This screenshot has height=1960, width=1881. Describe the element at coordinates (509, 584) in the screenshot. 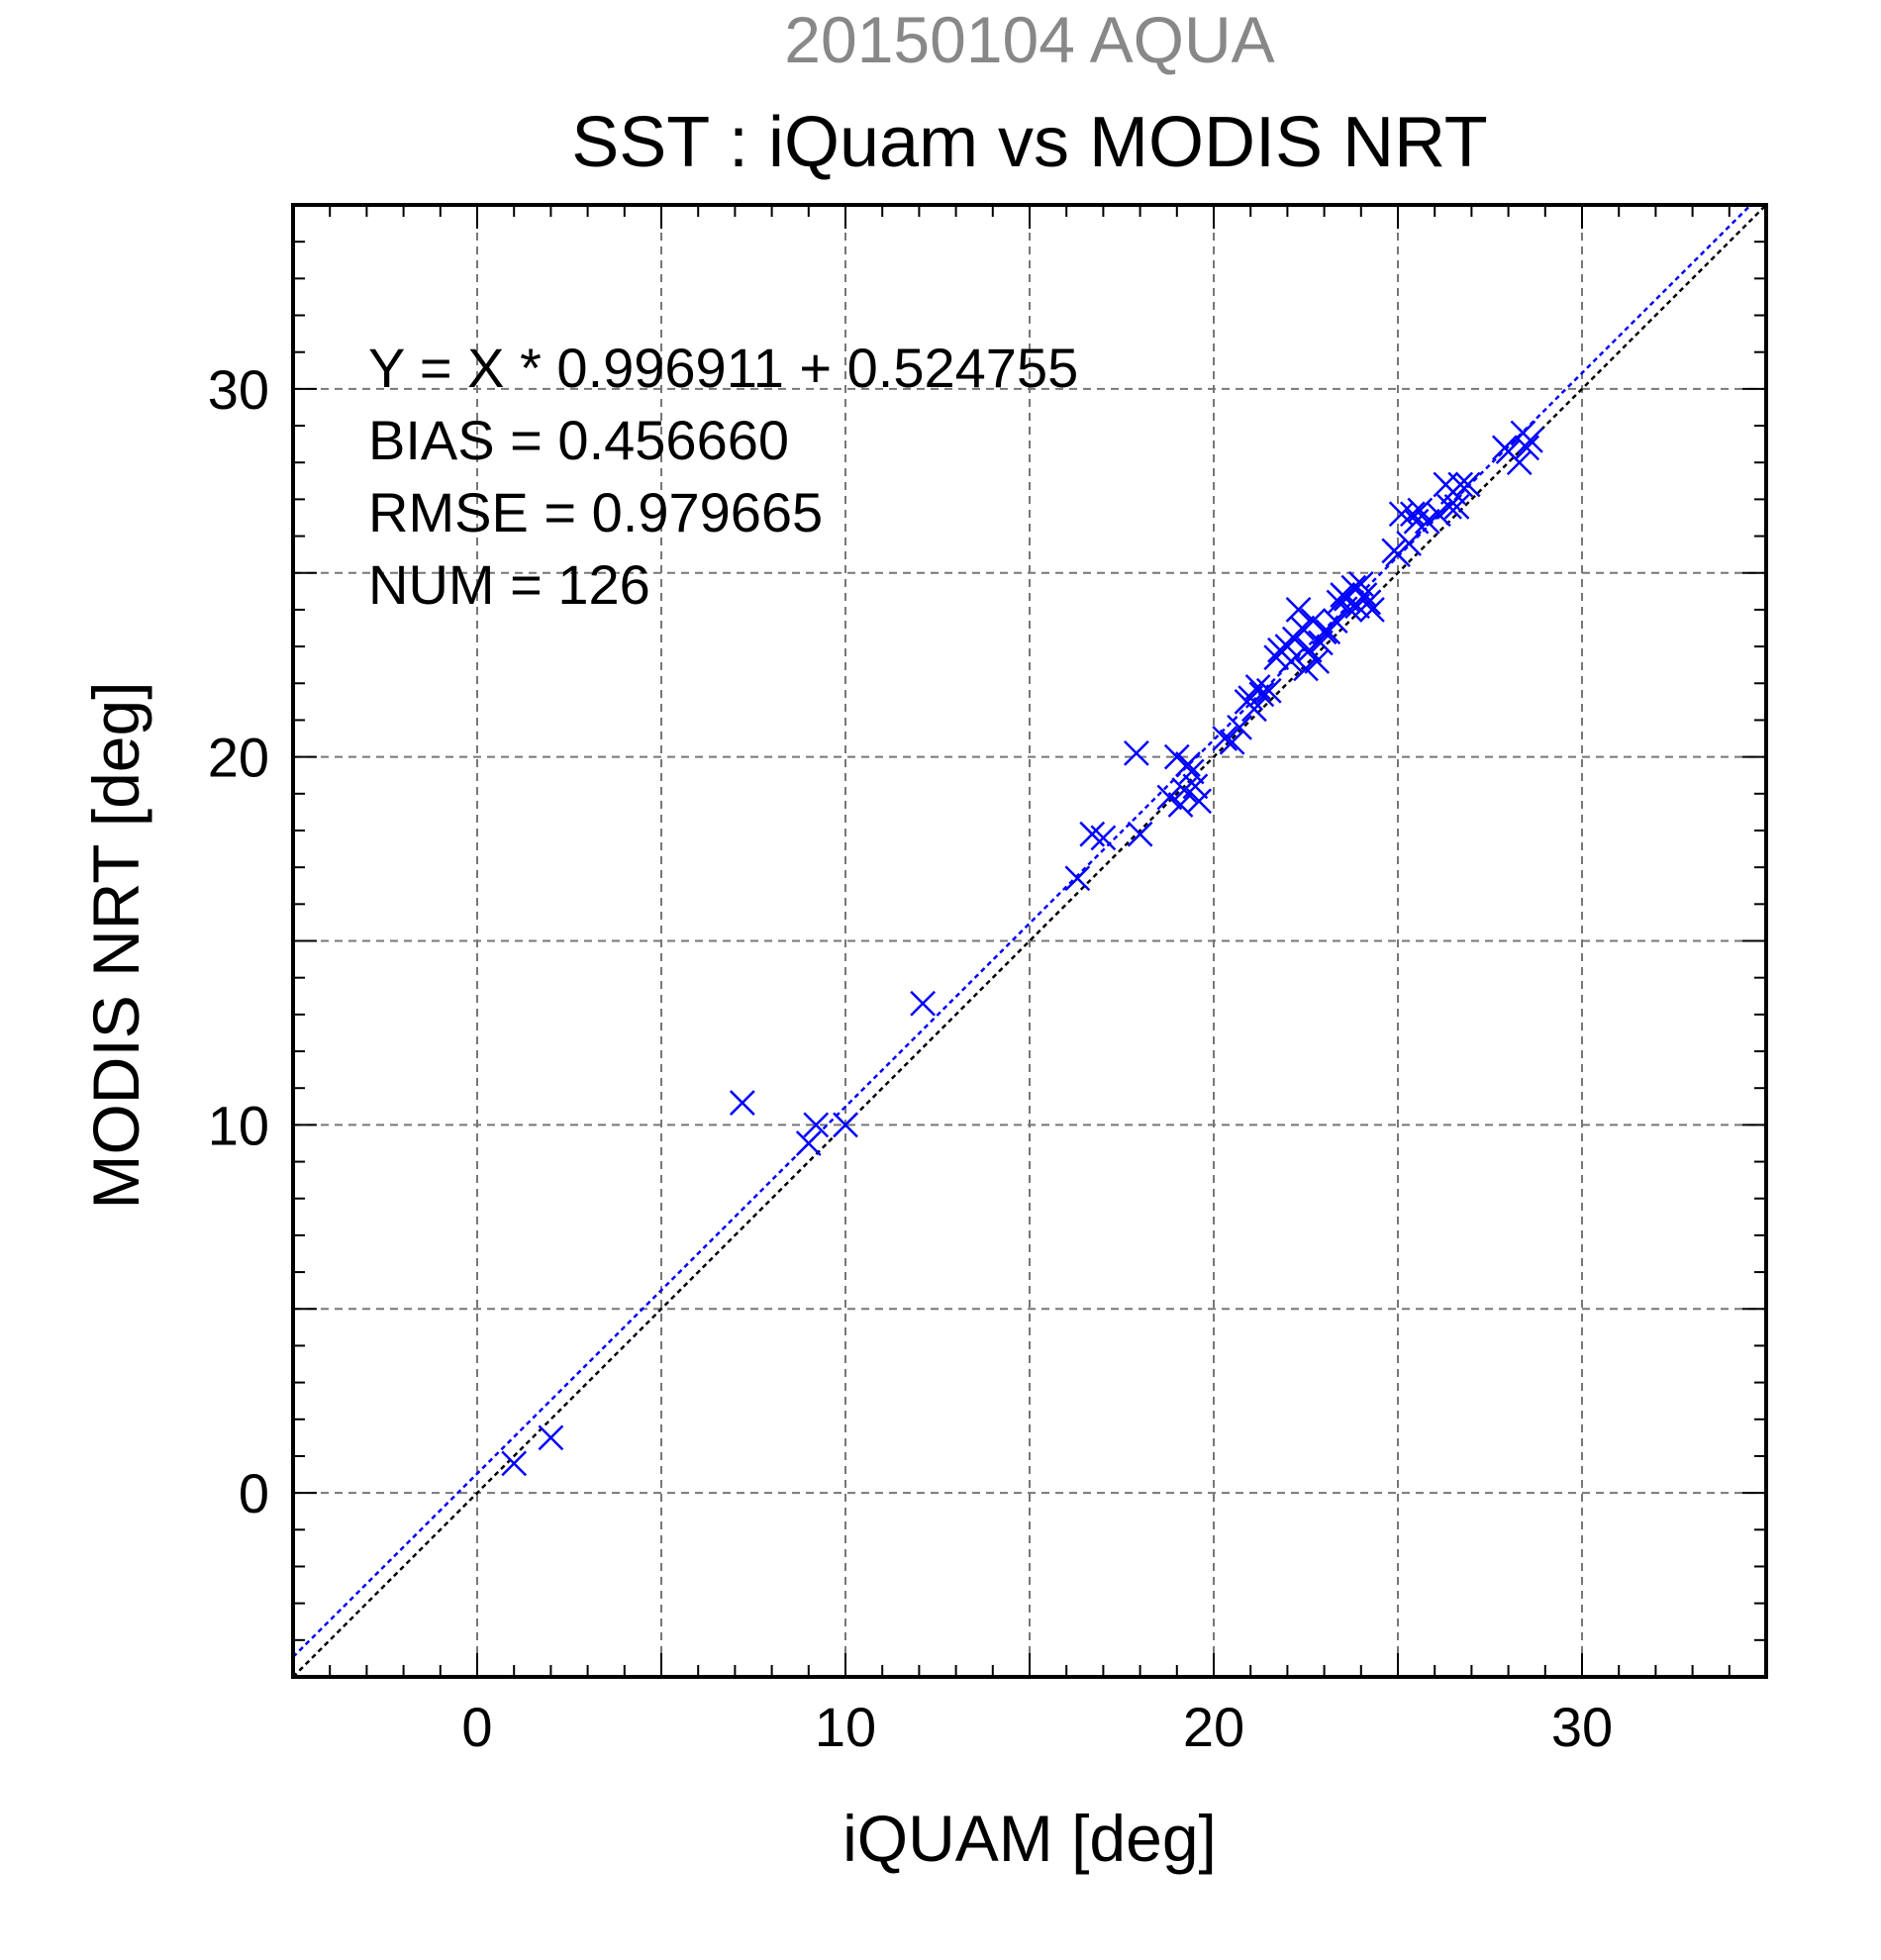

I see `stats-num: NUM = 126` at that location.